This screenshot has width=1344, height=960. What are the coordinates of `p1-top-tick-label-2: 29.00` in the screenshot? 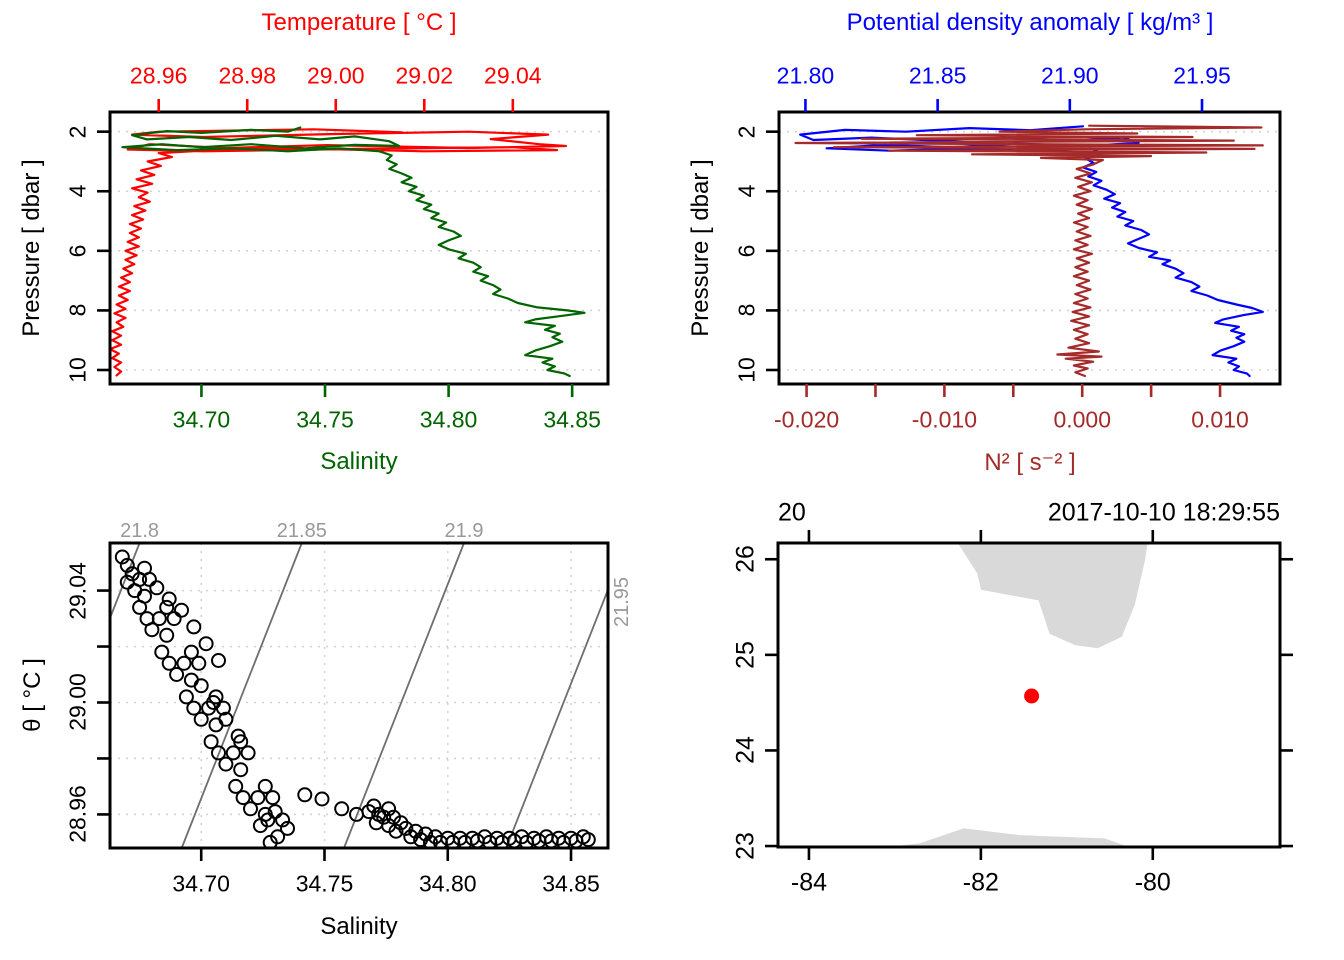 It's located at (335, 75).